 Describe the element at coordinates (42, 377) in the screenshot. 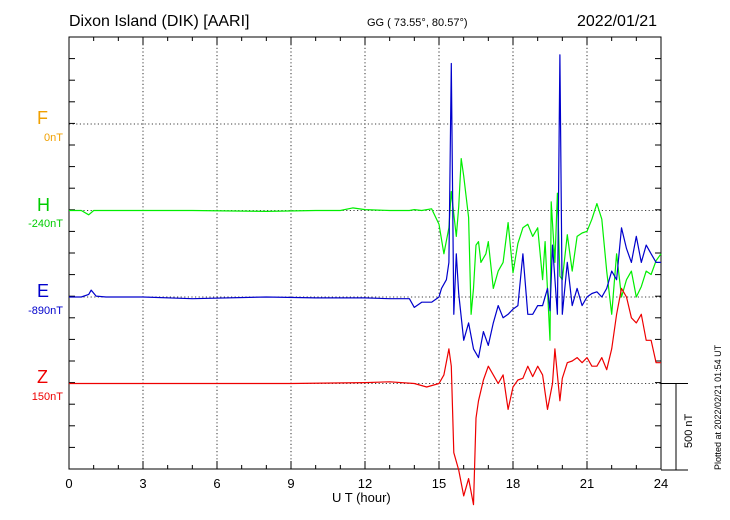

I see `channel-z-label: Z` at that location.